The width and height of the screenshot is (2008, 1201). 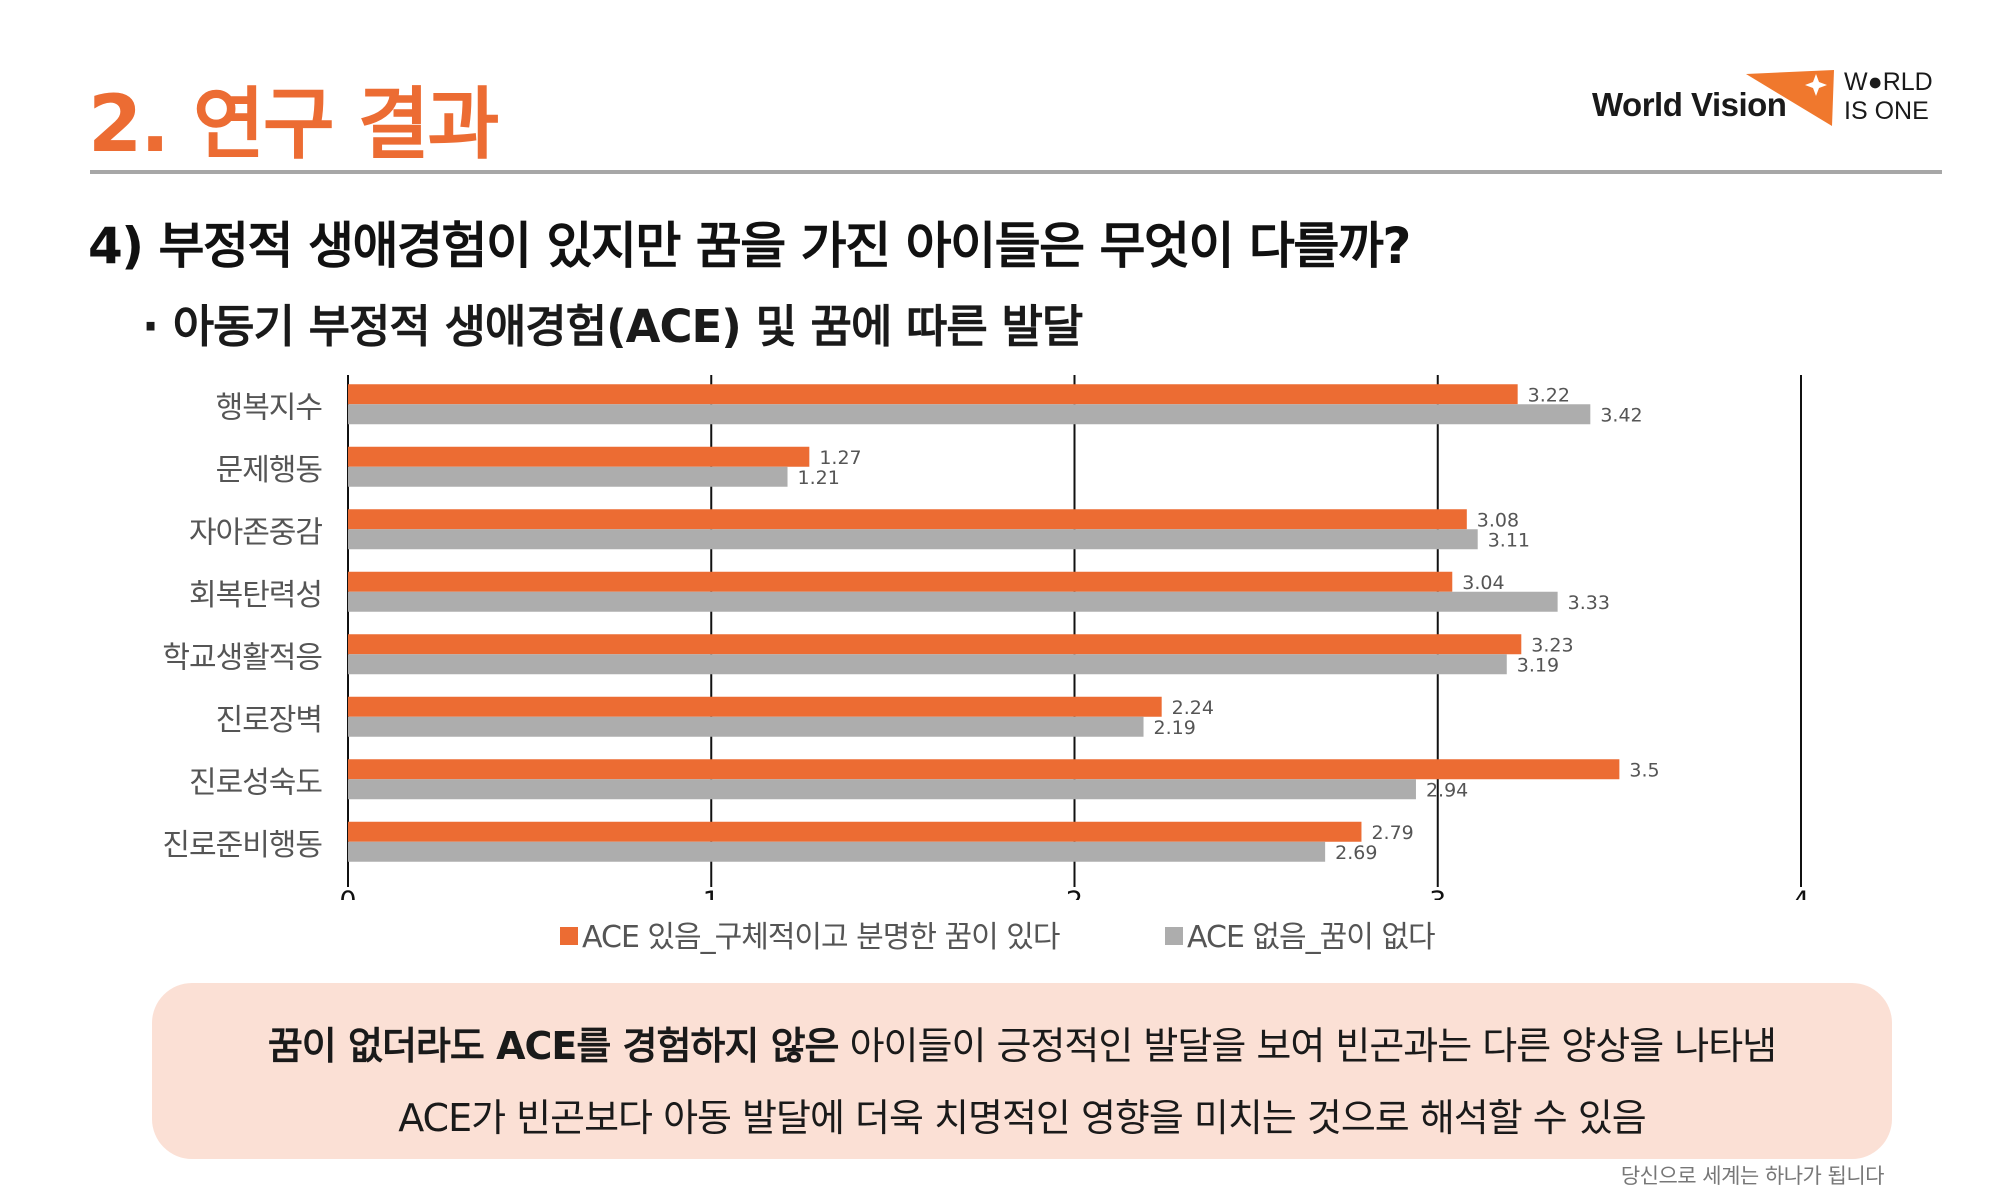 I want to click on x-tick-label: 2, so click(x=1074, y=893).